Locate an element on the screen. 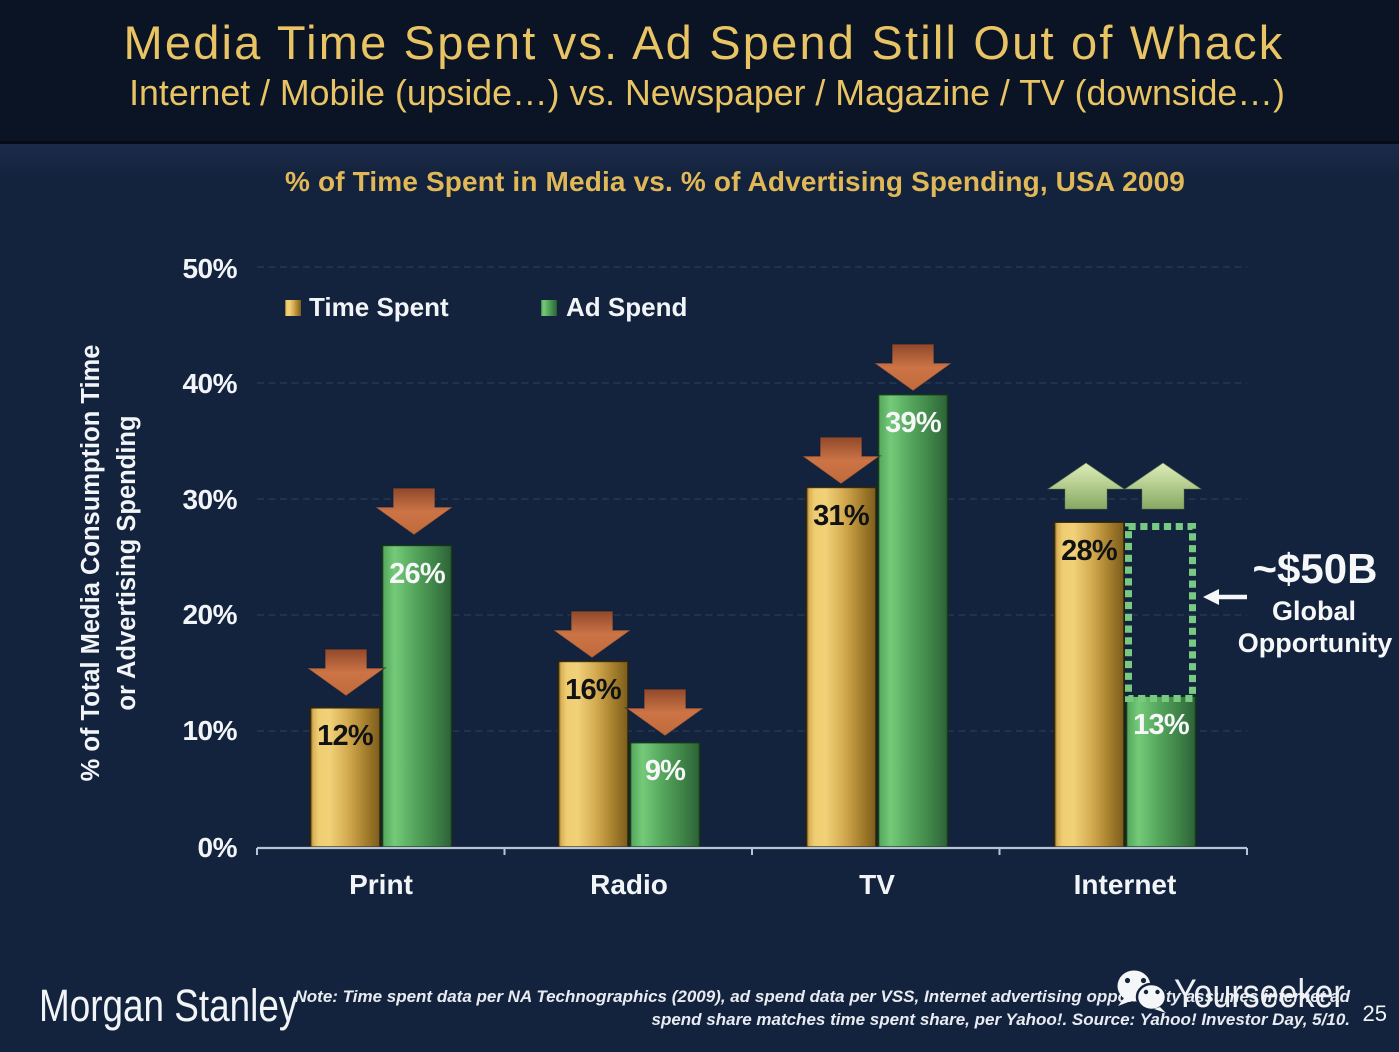  svg-text: 31% is located at coordinates (841, 516).